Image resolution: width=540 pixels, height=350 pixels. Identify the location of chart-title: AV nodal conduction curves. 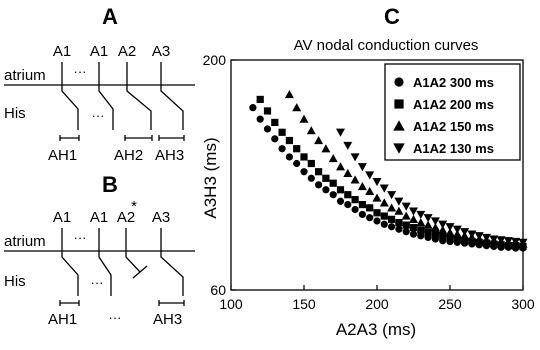
(386, 45).